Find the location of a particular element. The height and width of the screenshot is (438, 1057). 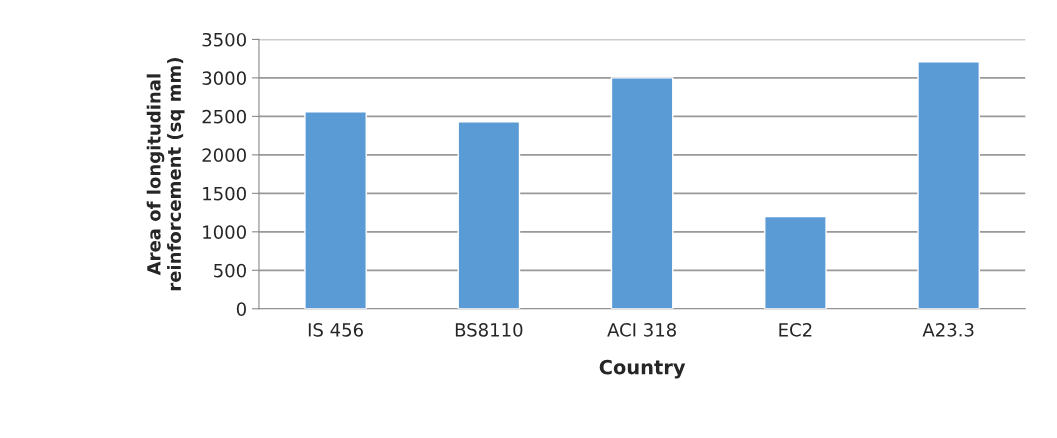

x-tick-label: BS8110 is located at coordinates (489, 330).